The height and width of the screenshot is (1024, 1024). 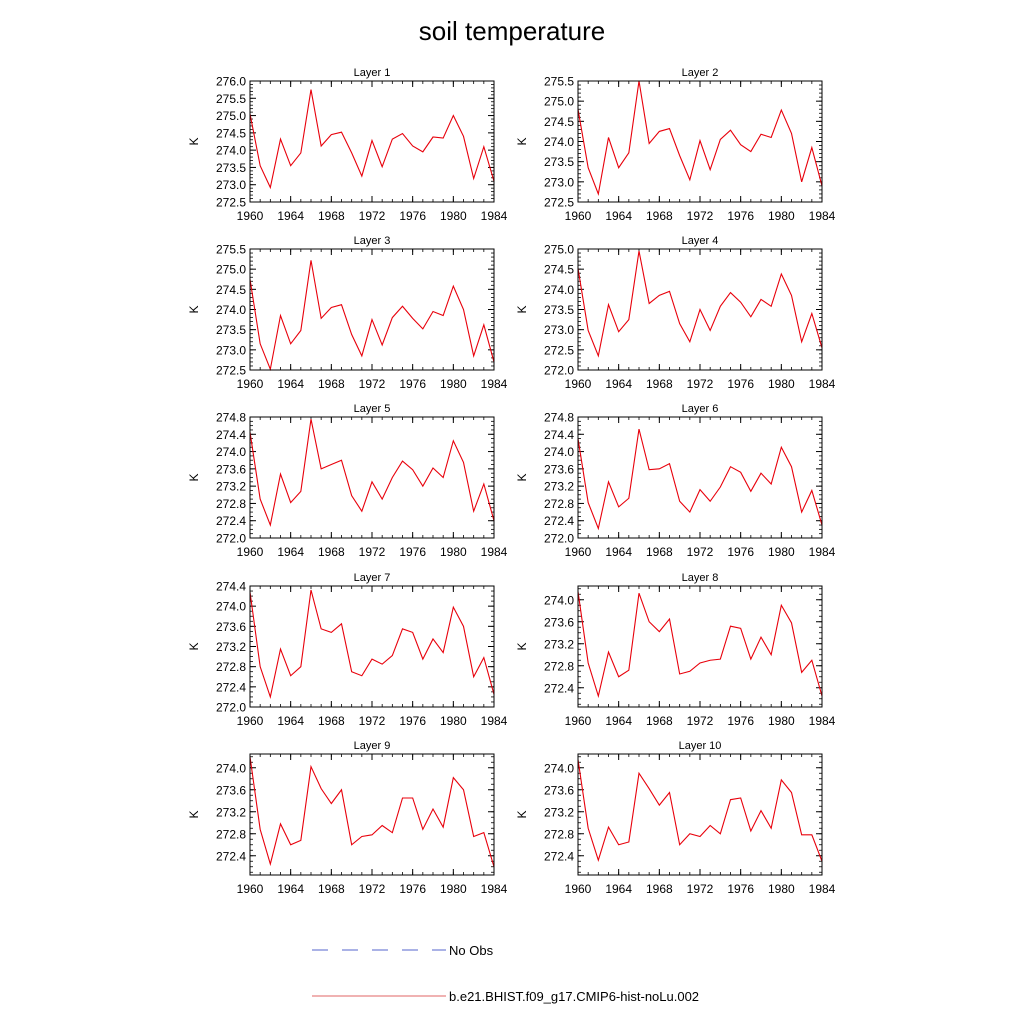 What do you see at coordinates (700, 409) in the screenshot?
I see `panel-title: Layer 6` at bounding box center [700, 409].